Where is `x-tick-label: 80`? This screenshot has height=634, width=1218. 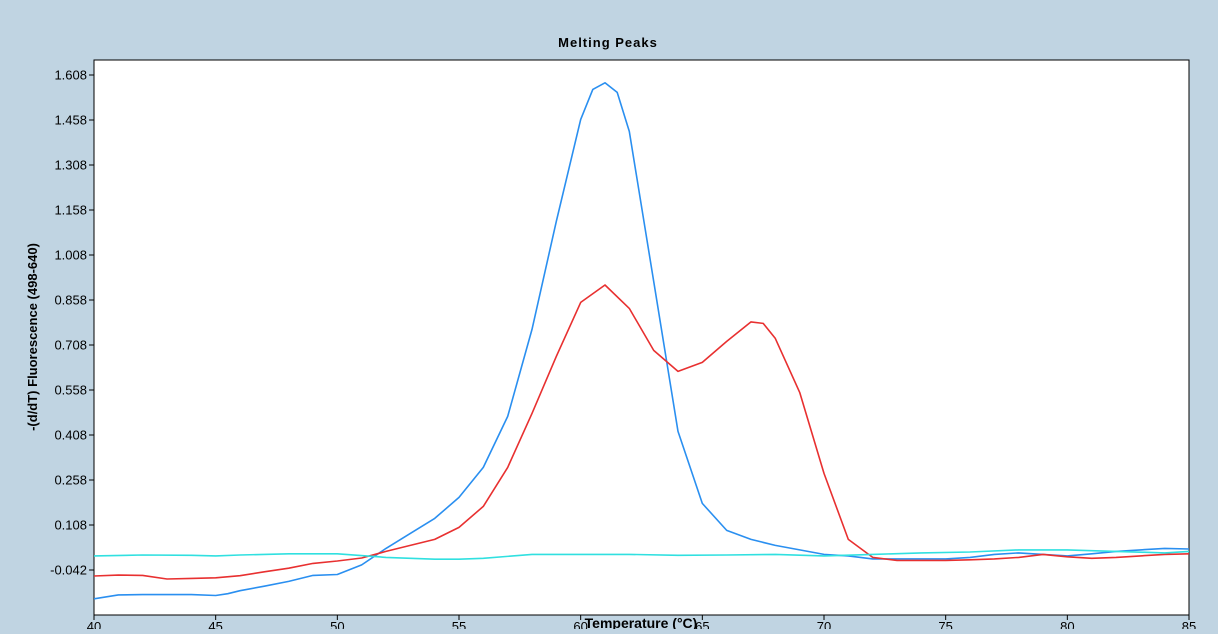 x-tick-label: 80 is located at coordinates (1067, 624).